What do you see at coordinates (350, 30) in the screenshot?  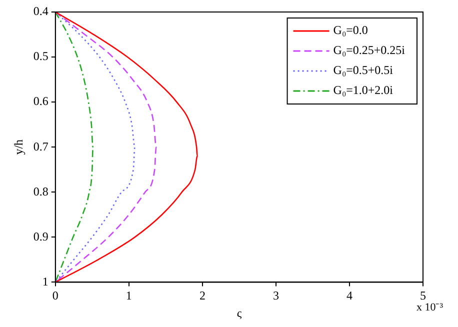 I see `legend-label: G₀=0.0` at bounding box center [350, 30].